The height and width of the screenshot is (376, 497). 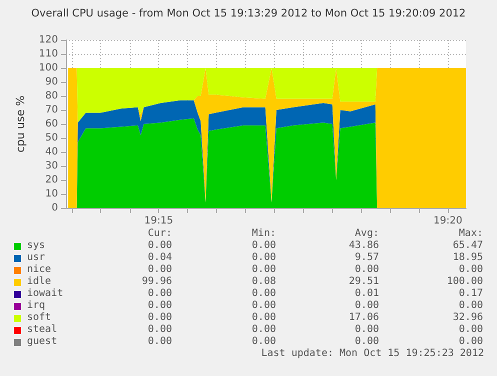 I want to click on legend-label: steal, so click(x=42, y=329).